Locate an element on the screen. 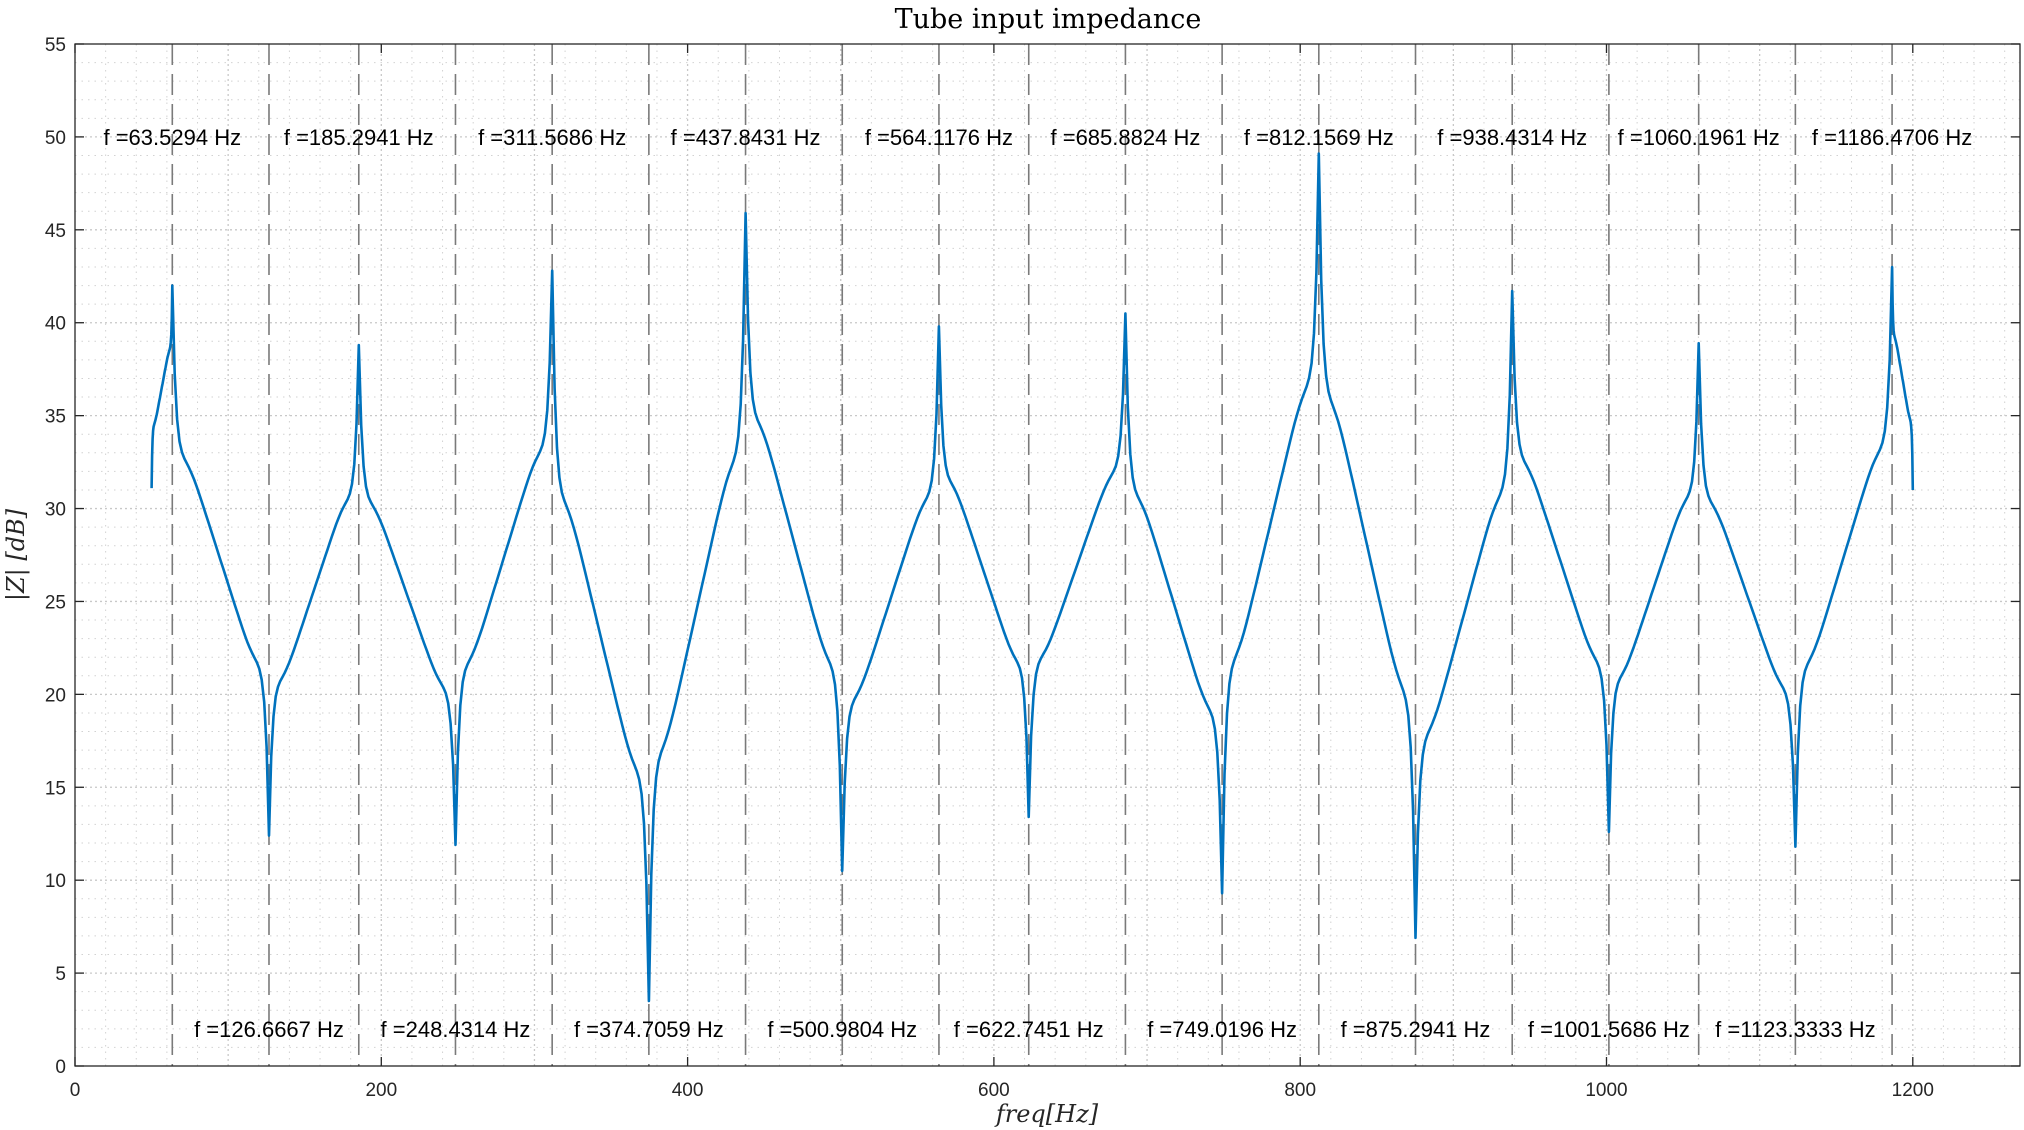 Image resolution: width=2024 pixels, height=1130 pixels. chart-title: Tube input impedance is located at coordinates (1048, 19).